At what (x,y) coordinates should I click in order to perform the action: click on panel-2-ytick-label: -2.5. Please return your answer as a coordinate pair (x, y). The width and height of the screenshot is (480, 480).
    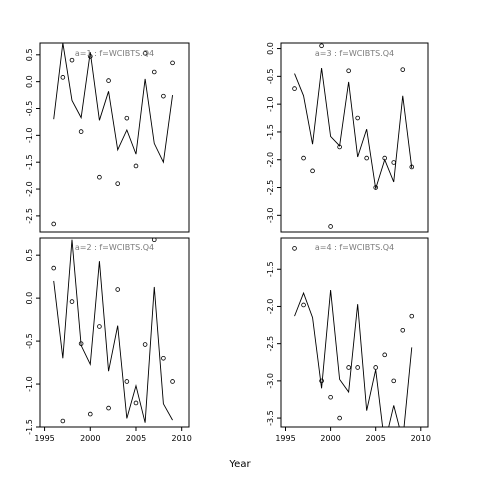
    Looking at the image, I should click on (270, 188).